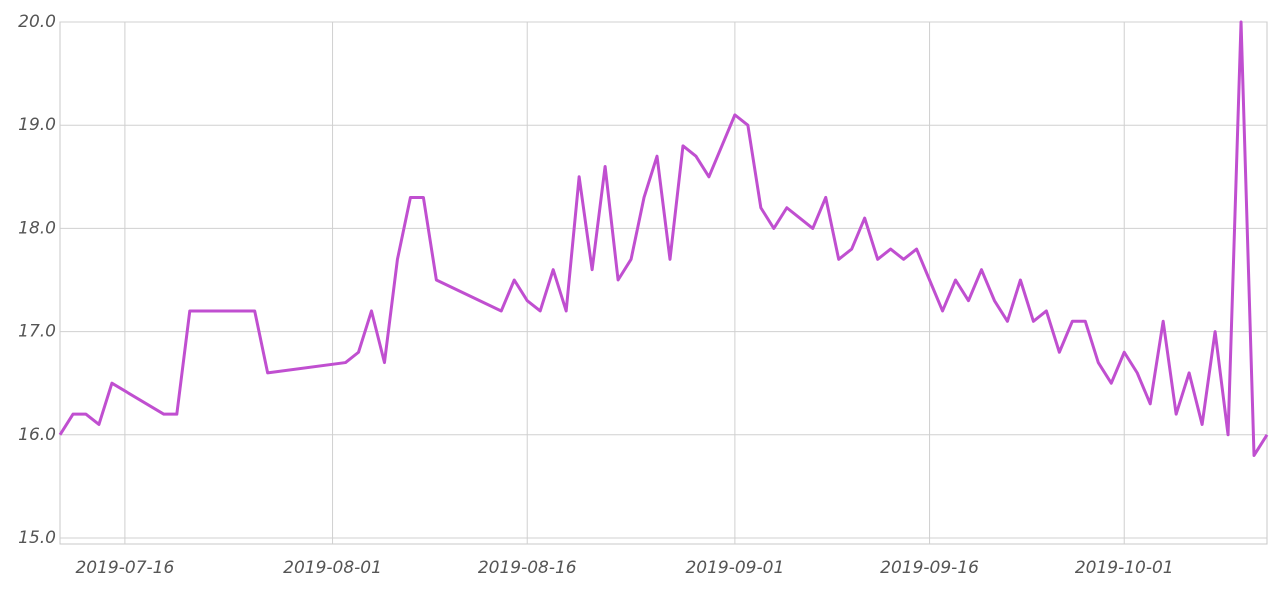  What do you see at coordinates (37, 22) in the screenshot?
I see `y-tick-label: 20.0` at bounding box center [37, 22].